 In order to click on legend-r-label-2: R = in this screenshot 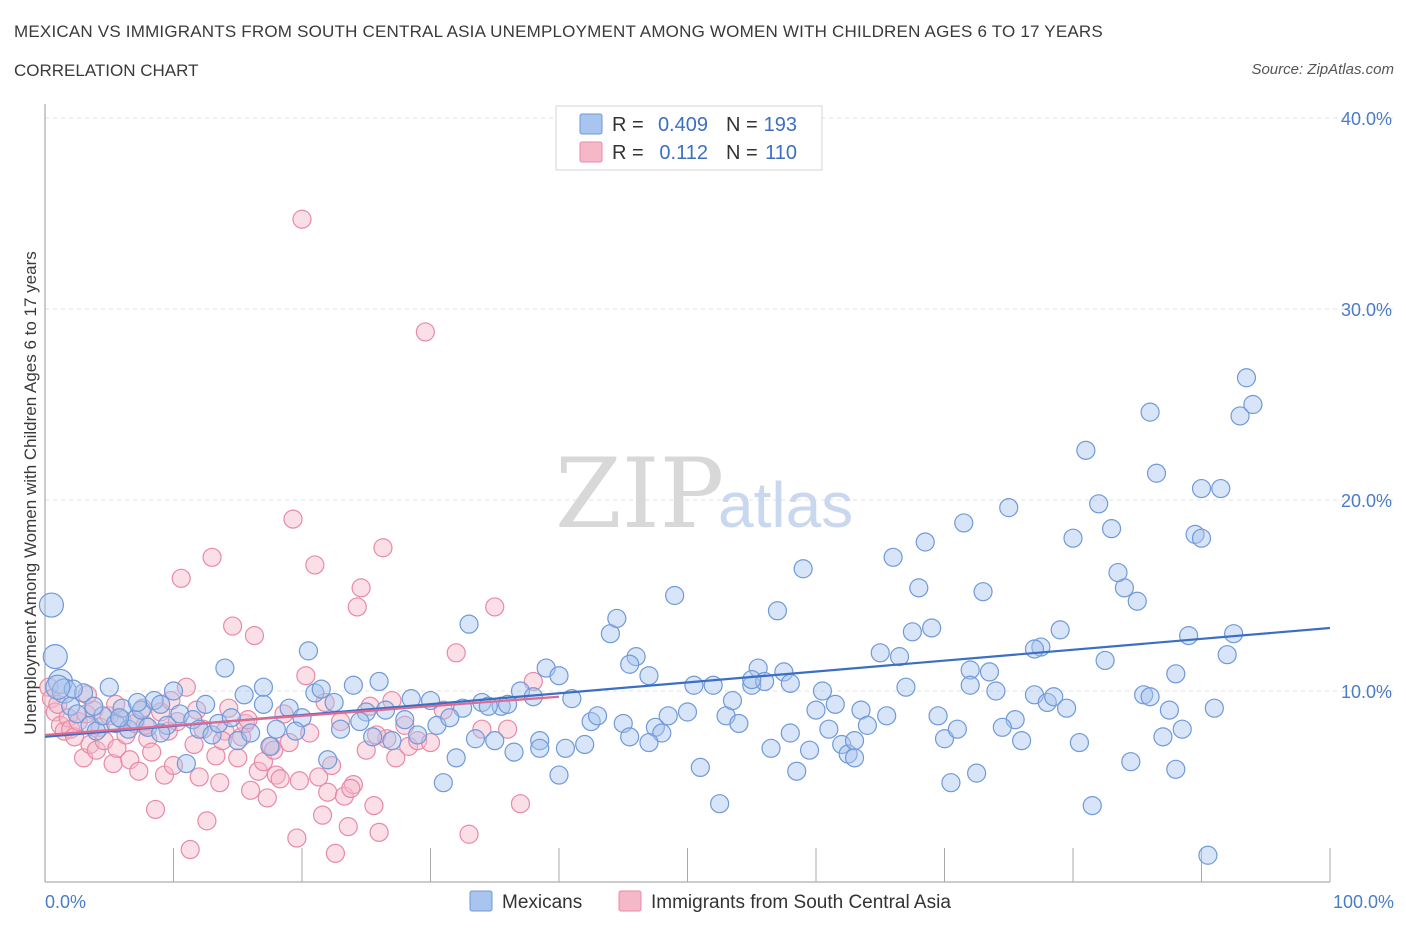, I will do `click(628, 153)`.